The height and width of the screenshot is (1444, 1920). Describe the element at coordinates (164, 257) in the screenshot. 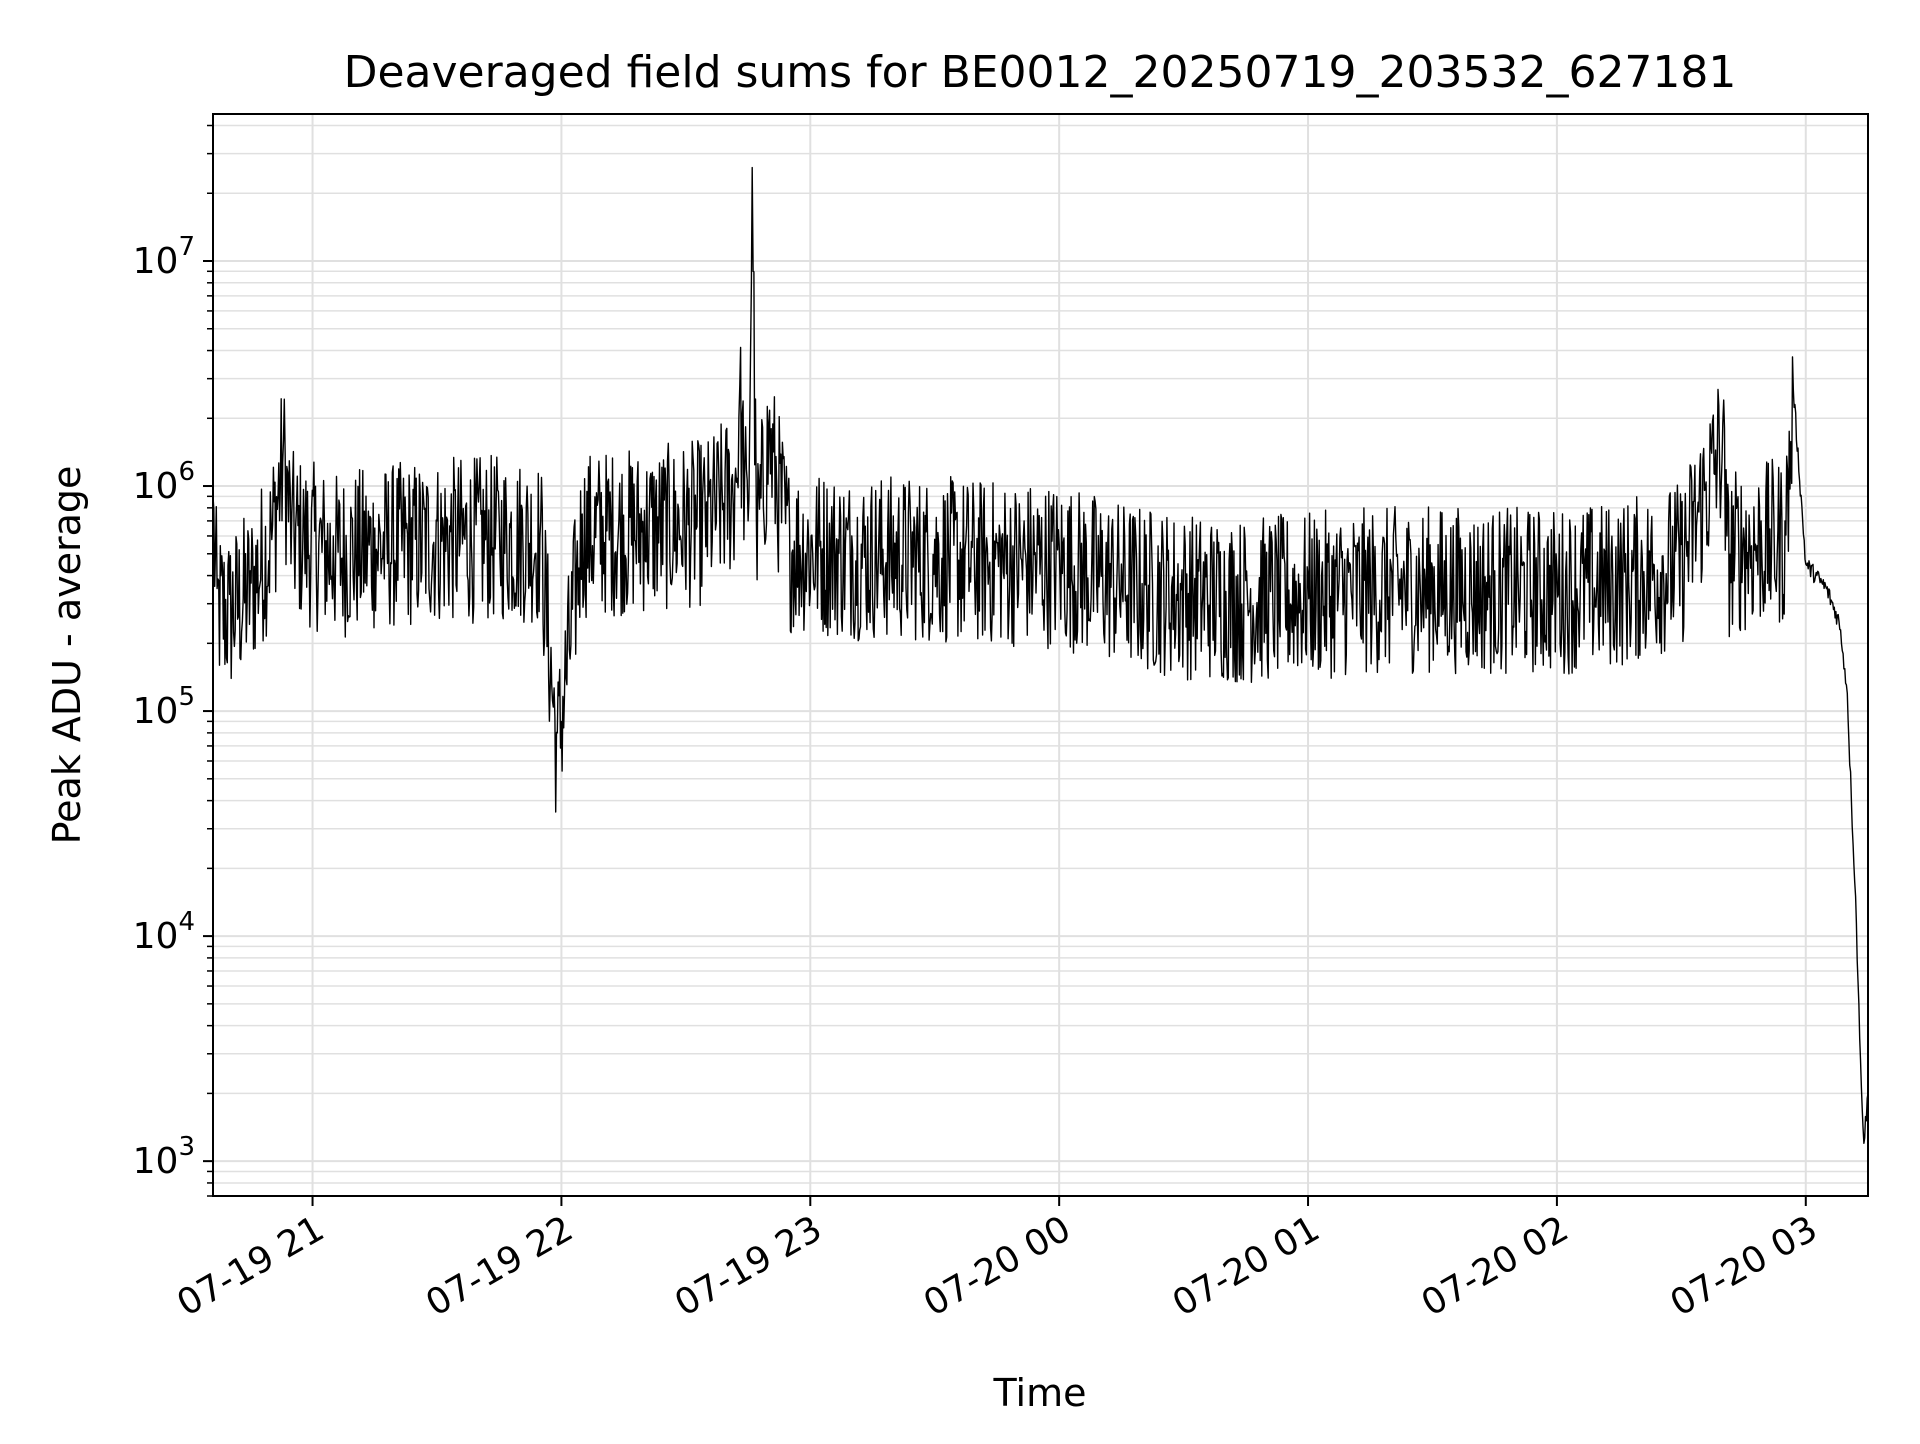

I see `y-tick-label: 10⁷` at that location.